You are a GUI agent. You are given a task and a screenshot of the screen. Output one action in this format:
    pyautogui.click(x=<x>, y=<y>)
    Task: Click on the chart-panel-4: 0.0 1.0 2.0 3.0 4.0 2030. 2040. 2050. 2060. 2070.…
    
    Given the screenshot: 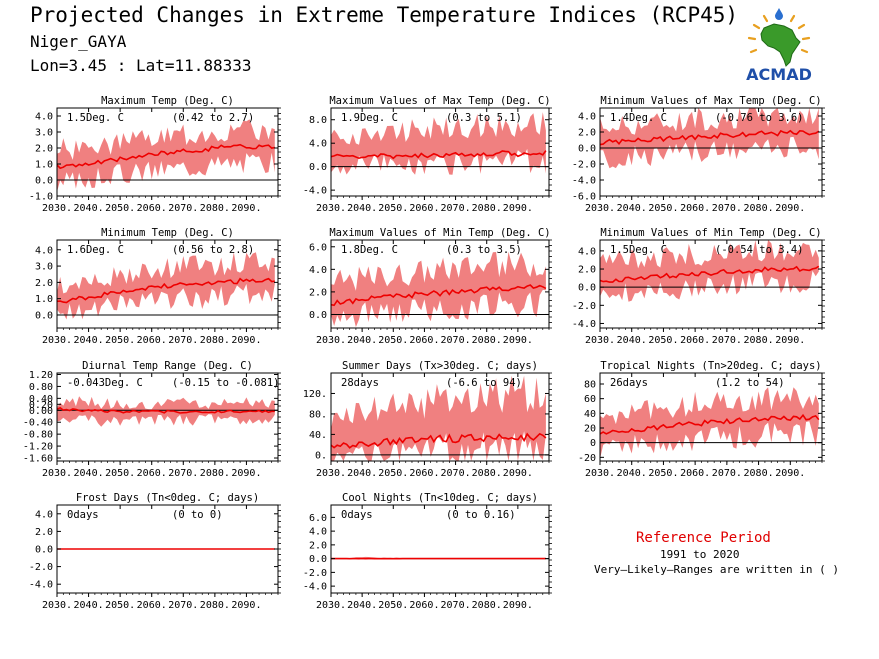 What is the action you would take?
    pyautogui.click(x=158, y=286)
    